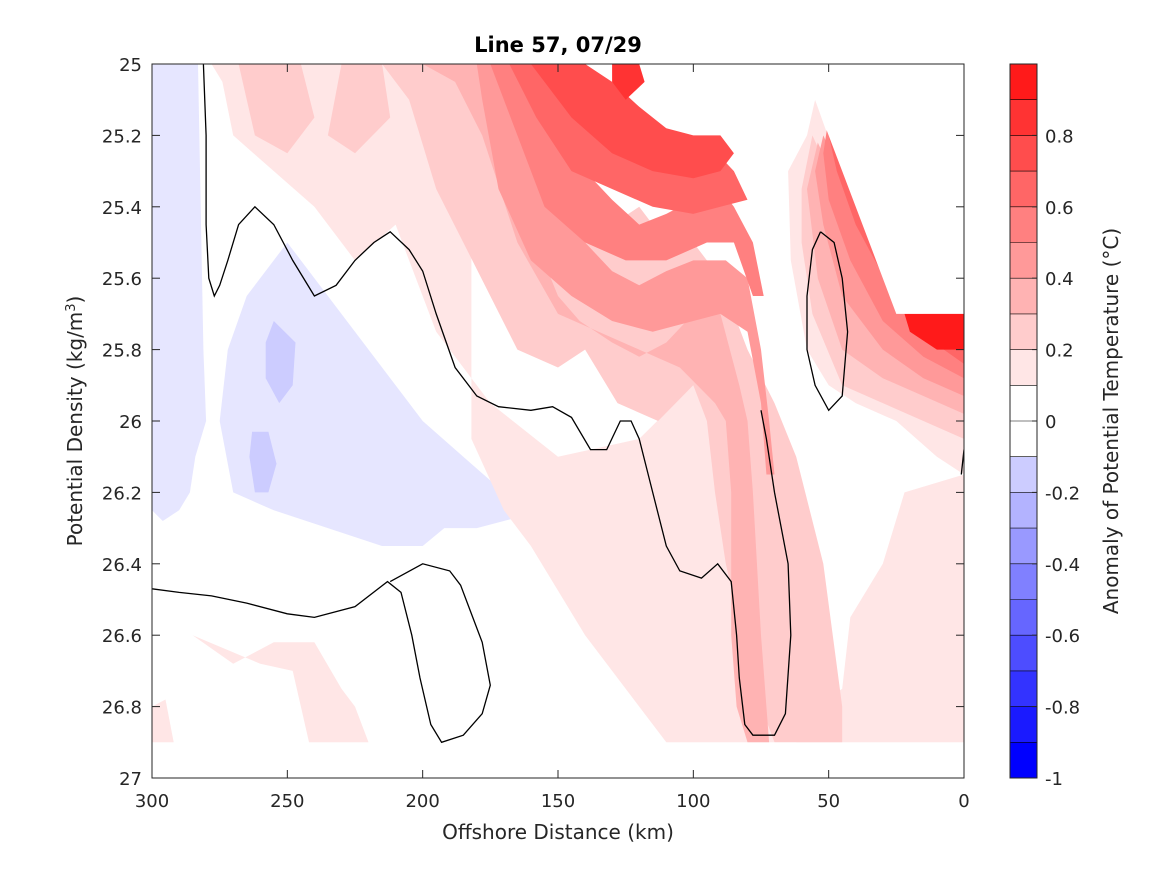 This screenshot has width=1167, height=875. What do you see at coordinates (558, 45) in the screenshot?
I see `chart-title: Line 57, 07/29` at bounding box center [558, 45].